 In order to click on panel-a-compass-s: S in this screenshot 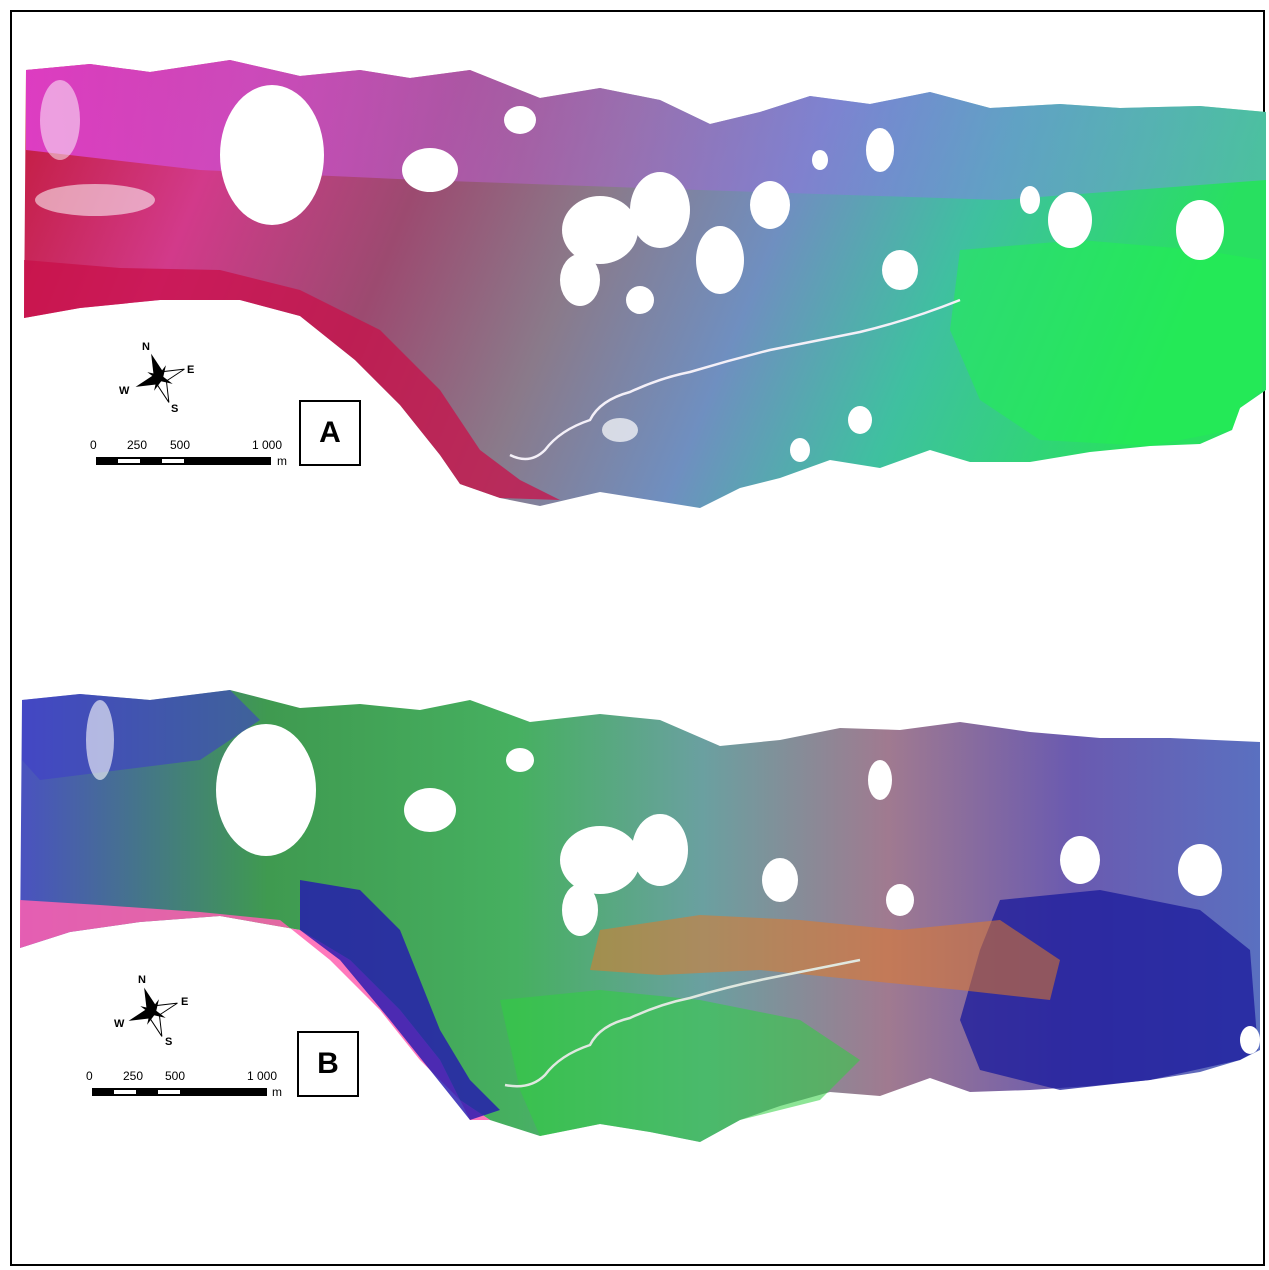, I will do `click(175, 409)`.